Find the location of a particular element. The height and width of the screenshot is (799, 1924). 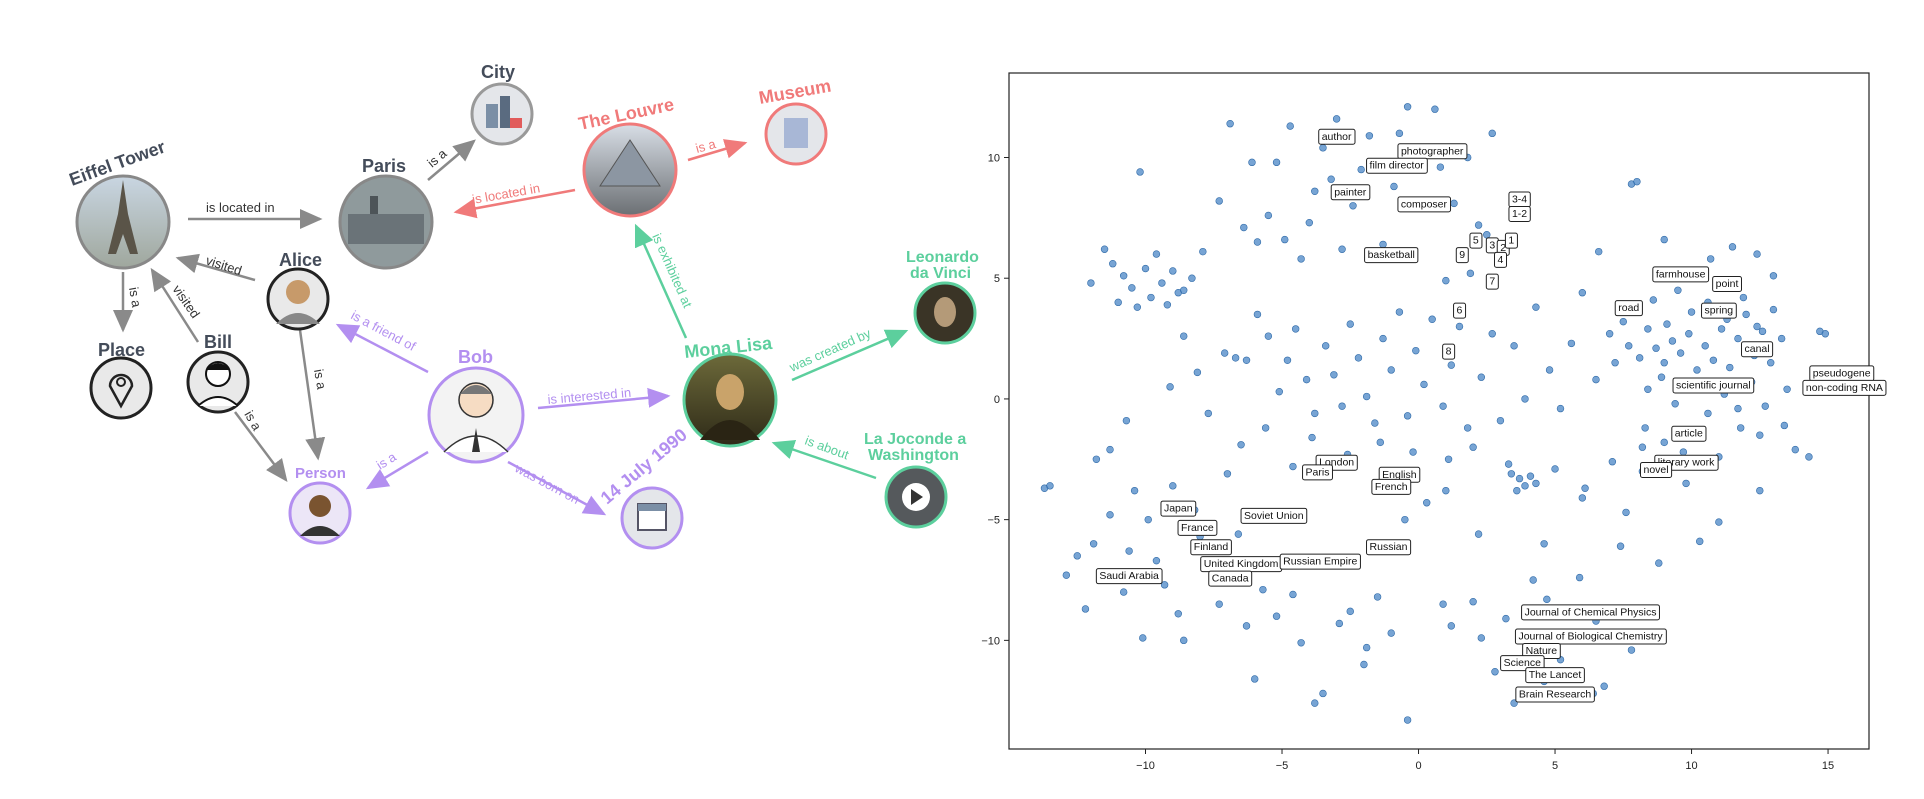

edge-alice-eiffel is located at coordinates (215, 267).